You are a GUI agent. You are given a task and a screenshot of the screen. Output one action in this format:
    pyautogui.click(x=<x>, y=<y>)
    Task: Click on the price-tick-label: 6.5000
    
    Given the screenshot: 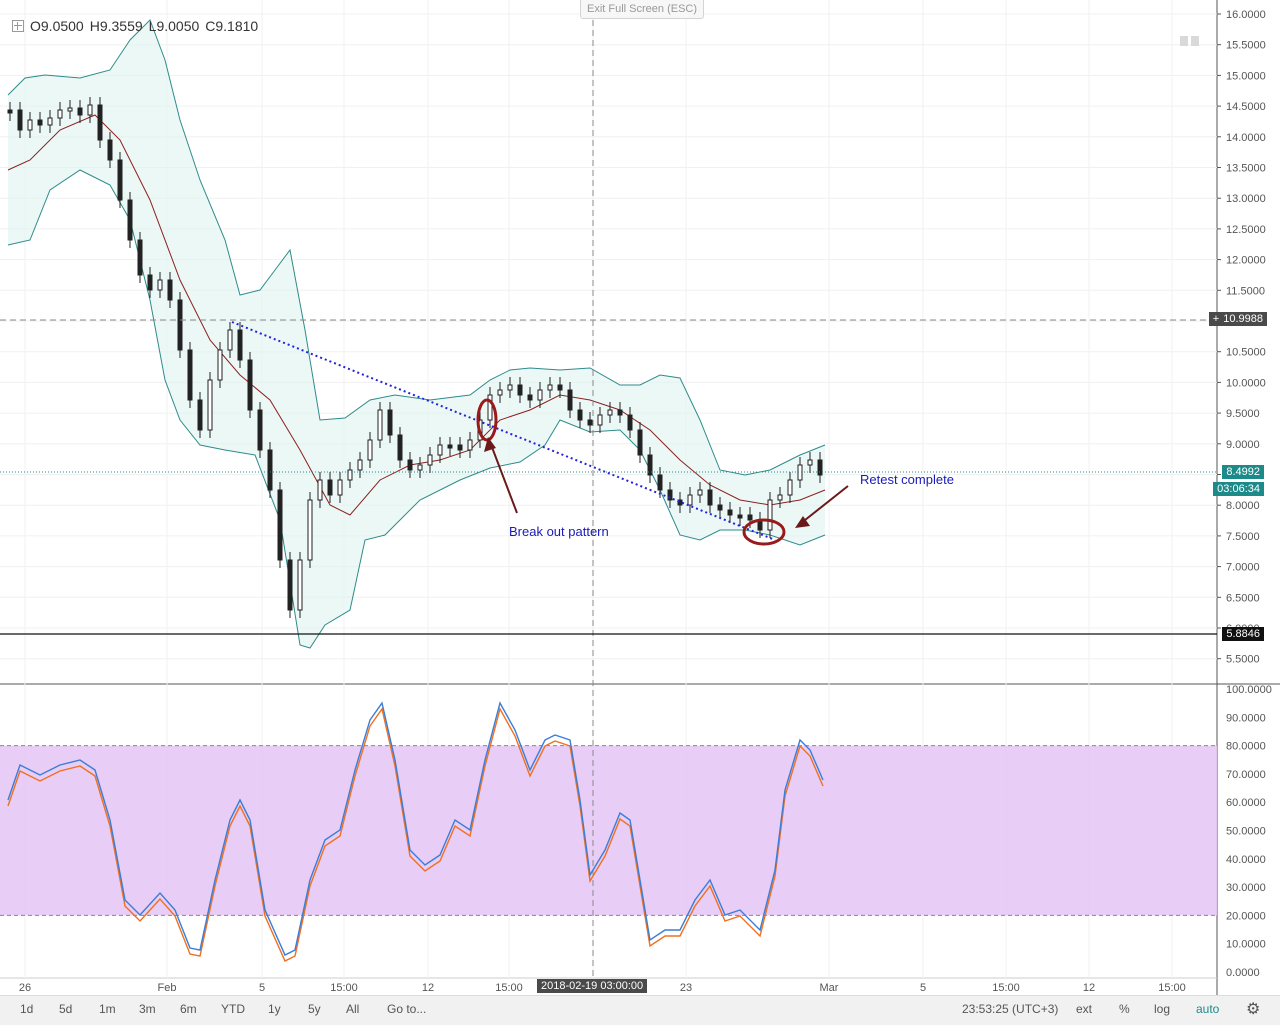 What is the action you would take?
    pyautogui.click(x=1243, y=598)
    